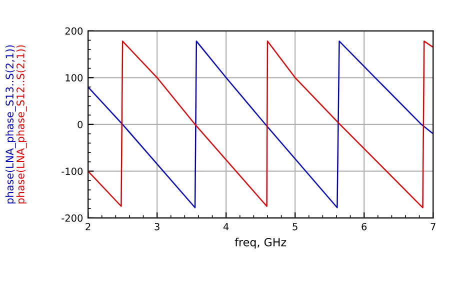 Image resolution: width=454 pixels, height=286 pixels. What do you see at coordinates (364, 226) in the screenshot?
I see `x-tick-label: 6` at bounding box center [364, 226].